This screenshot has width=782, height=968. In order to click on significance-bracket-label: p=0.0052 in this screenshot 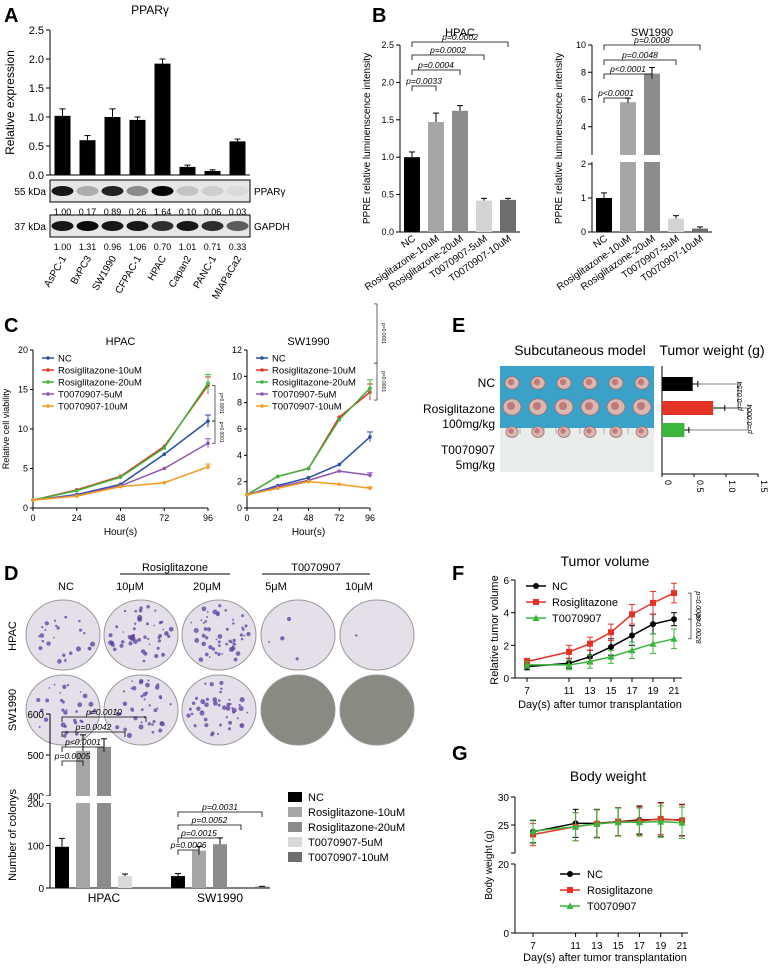, I will do `click(209, 820)`.